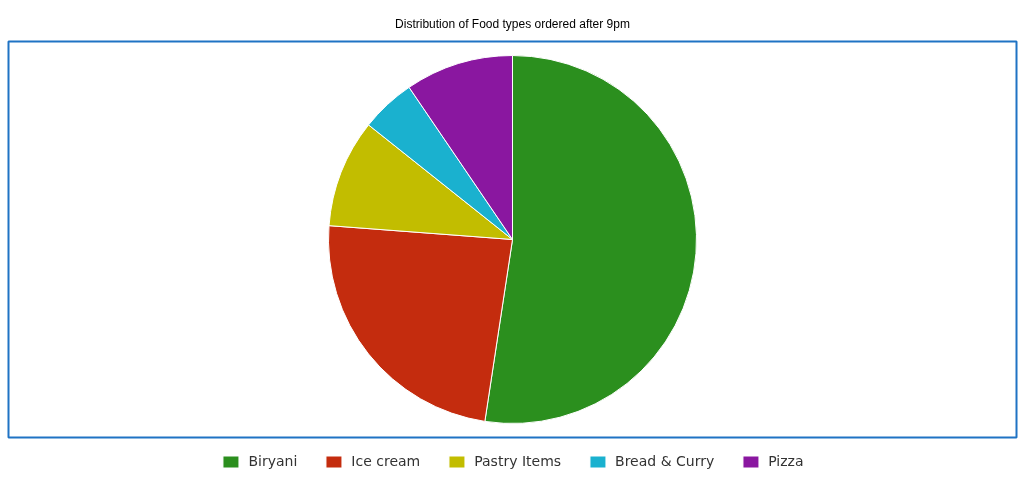  What do you see at coordinates (512, 23) in the screenshot?
I see `chart-title: Distribution of Food types ordered after 9pm` at bounding box center [512, 23].